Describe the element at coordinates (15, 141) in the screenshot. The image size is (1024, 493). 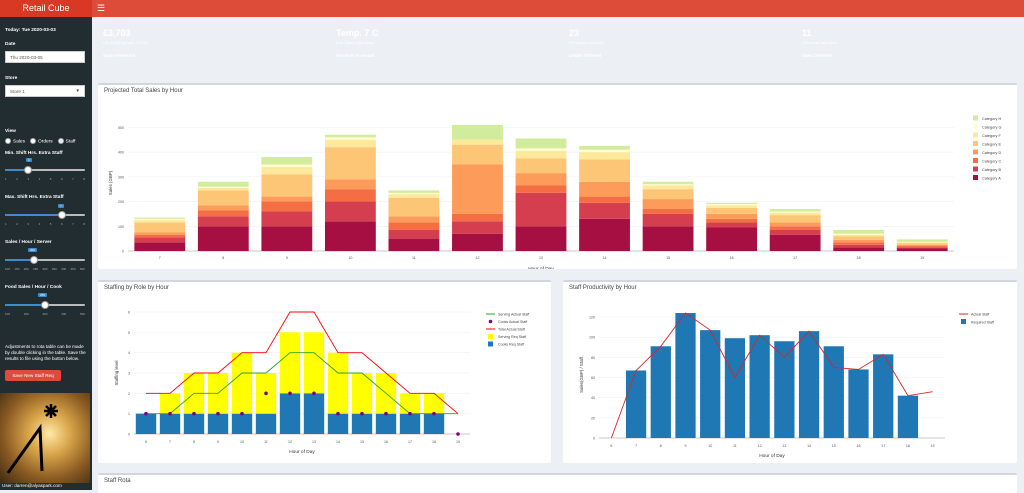
I see `view-radio-sales: Sales` at that location.